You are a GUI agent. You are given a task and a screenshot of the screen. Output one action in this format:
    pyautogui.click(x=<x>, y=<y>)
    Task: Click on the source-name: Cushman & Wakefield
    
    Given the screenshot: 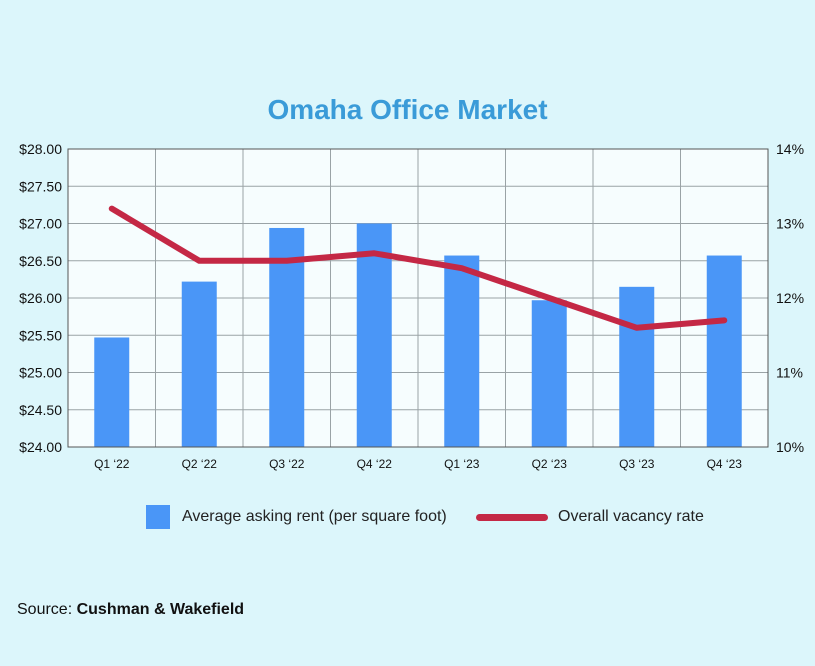 What is the action you would take?
    pyautogui.click(x=160, y=609)
    